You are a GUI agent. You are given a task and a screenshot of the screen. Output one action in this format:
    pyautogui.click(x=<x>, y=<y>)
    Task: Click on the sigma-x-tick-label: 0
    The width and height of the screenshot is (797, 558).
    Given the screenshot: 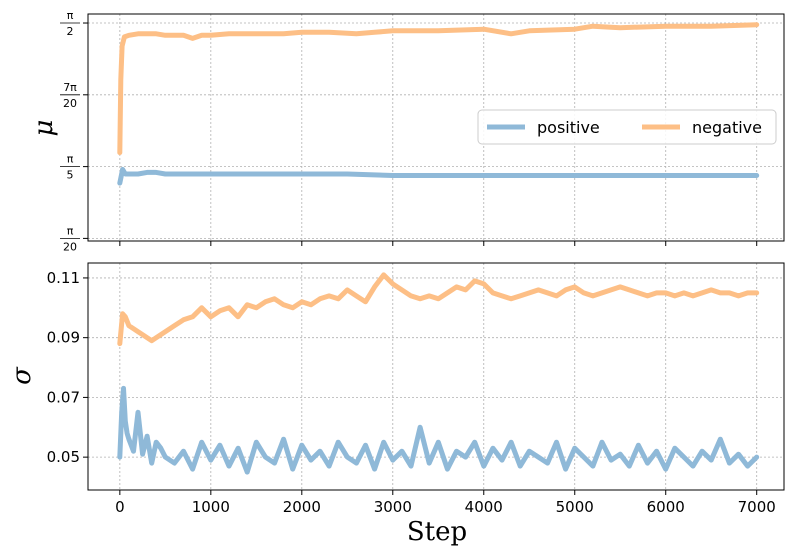 What is the action you would take?
    pyautogui.click(x=120, y=507)
    